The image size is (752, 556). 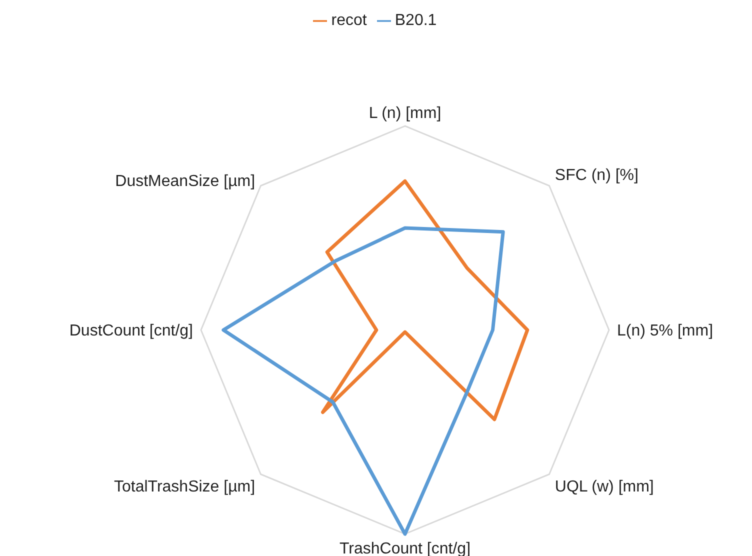 What do you see at coordinates (604, 487) in the screenshot?
I see `spoke-label: UQL (w) [mm]` at bounding box center [604, 487].